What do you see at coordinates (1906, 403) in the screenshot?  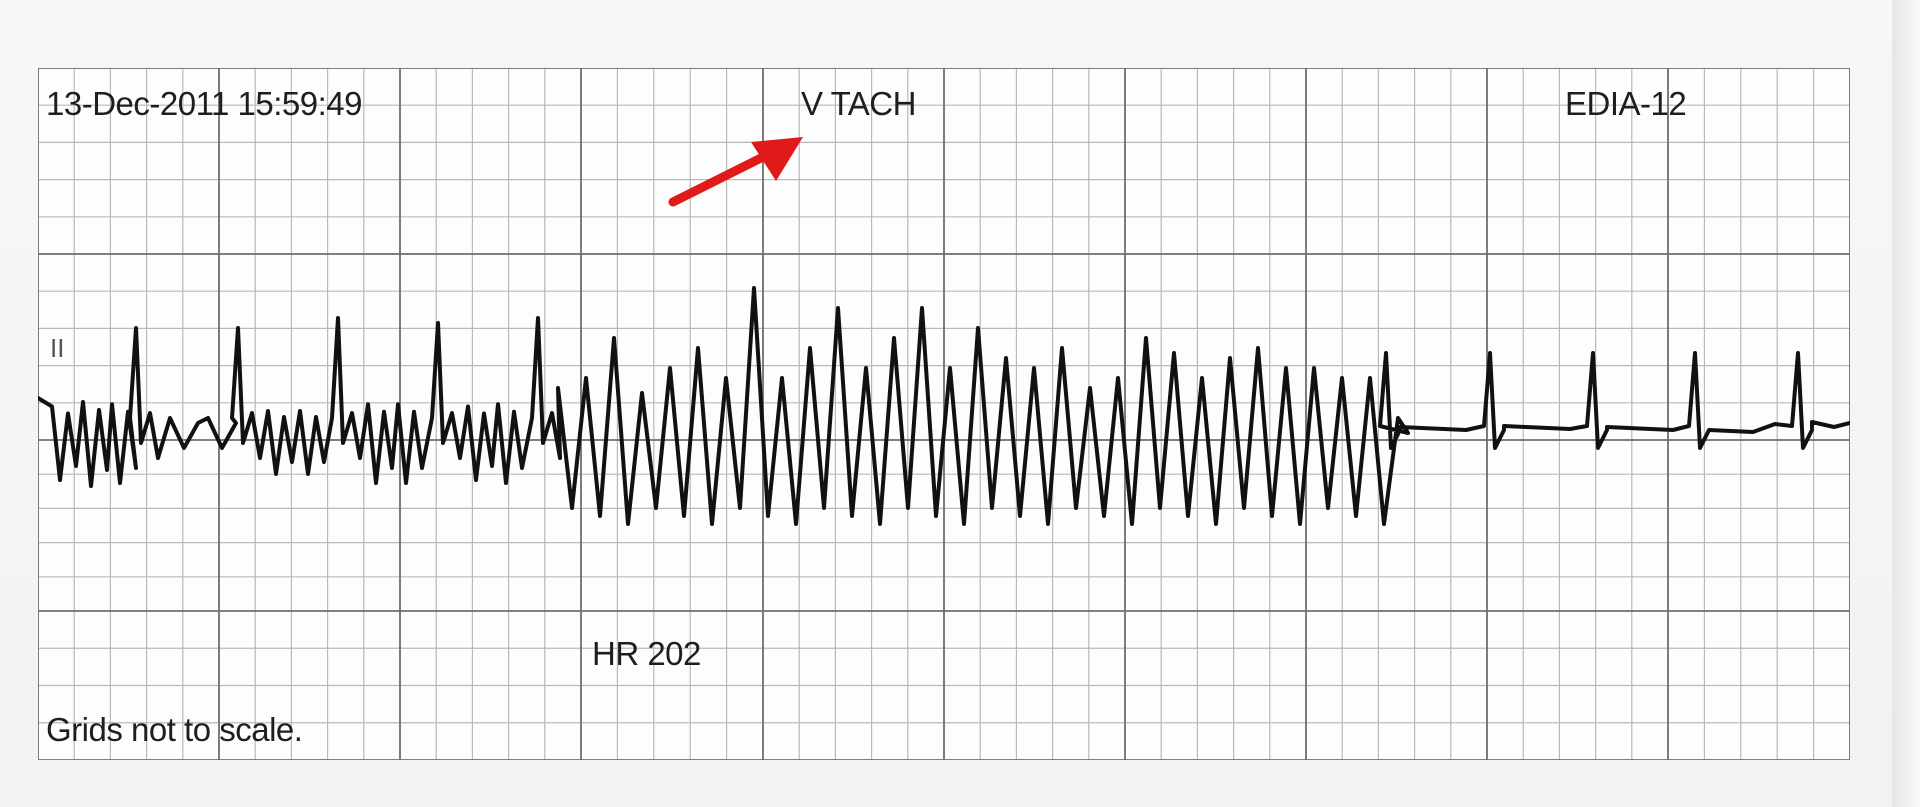 I see `page-edge` at bounding box center [1906, 403].